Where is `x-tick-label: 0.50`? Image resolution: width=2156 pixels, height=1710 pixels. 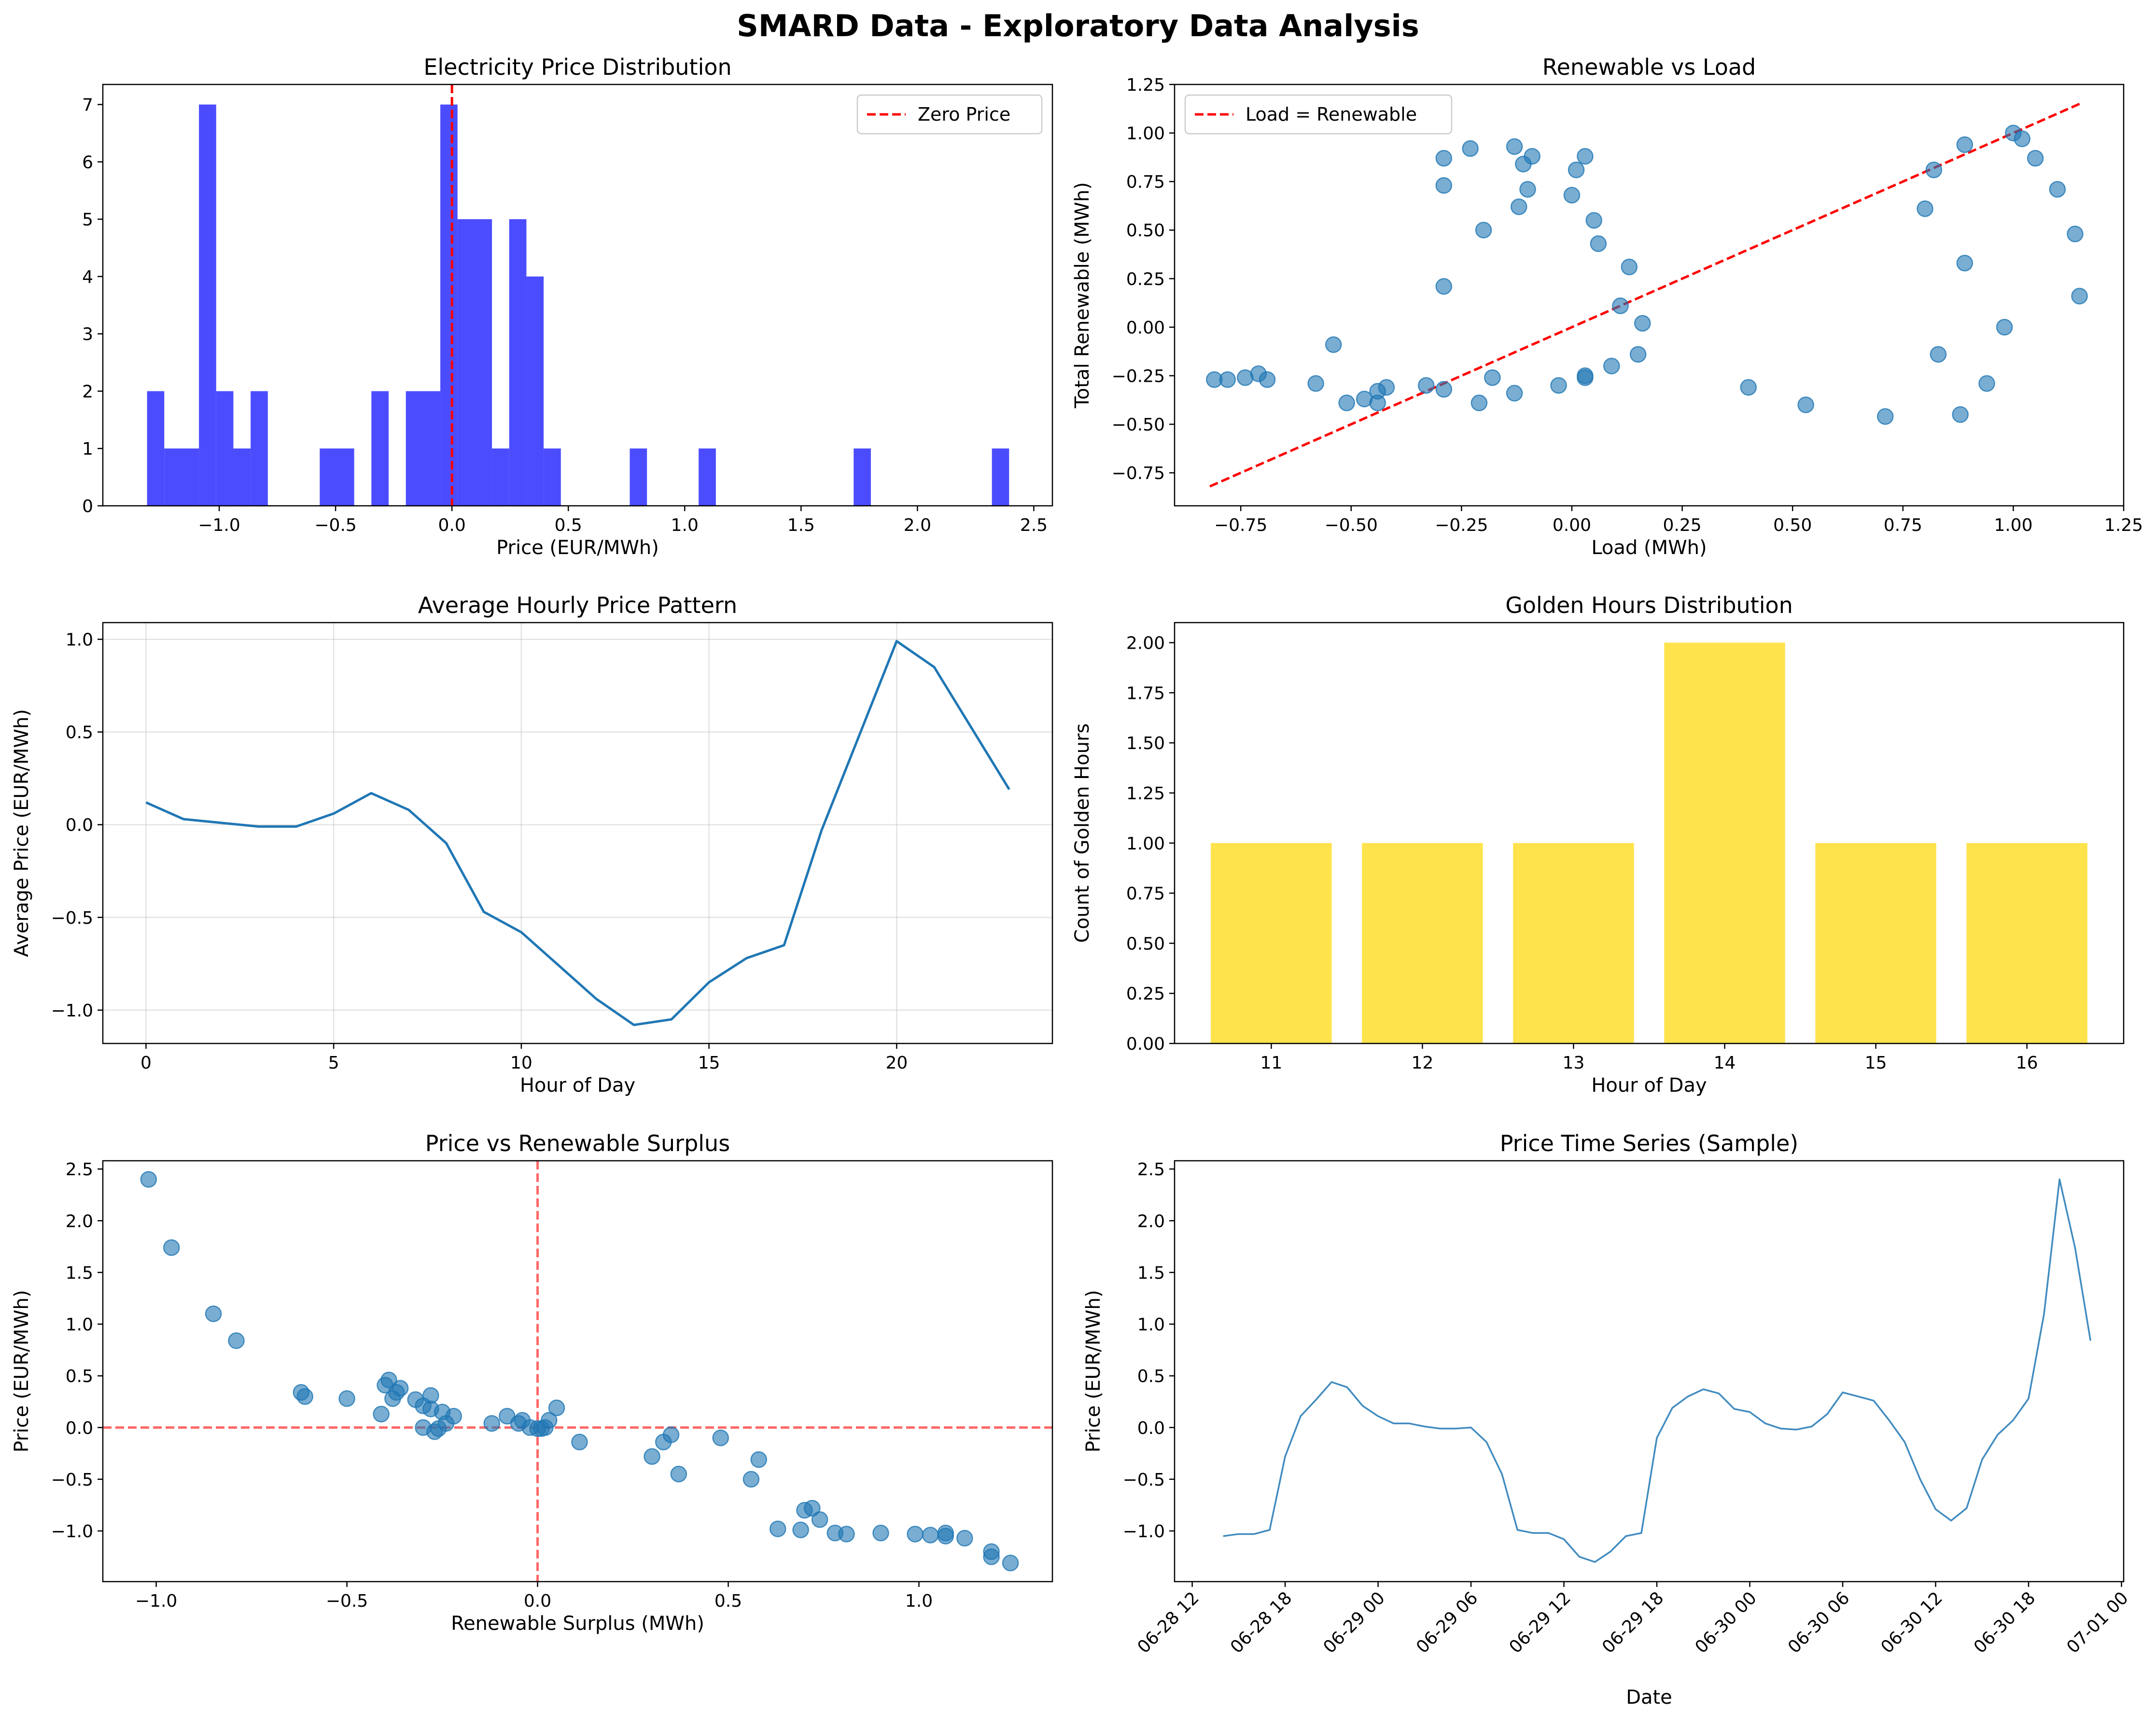 x-tick-label: 0.50 is located at coordinates (1793, 525).